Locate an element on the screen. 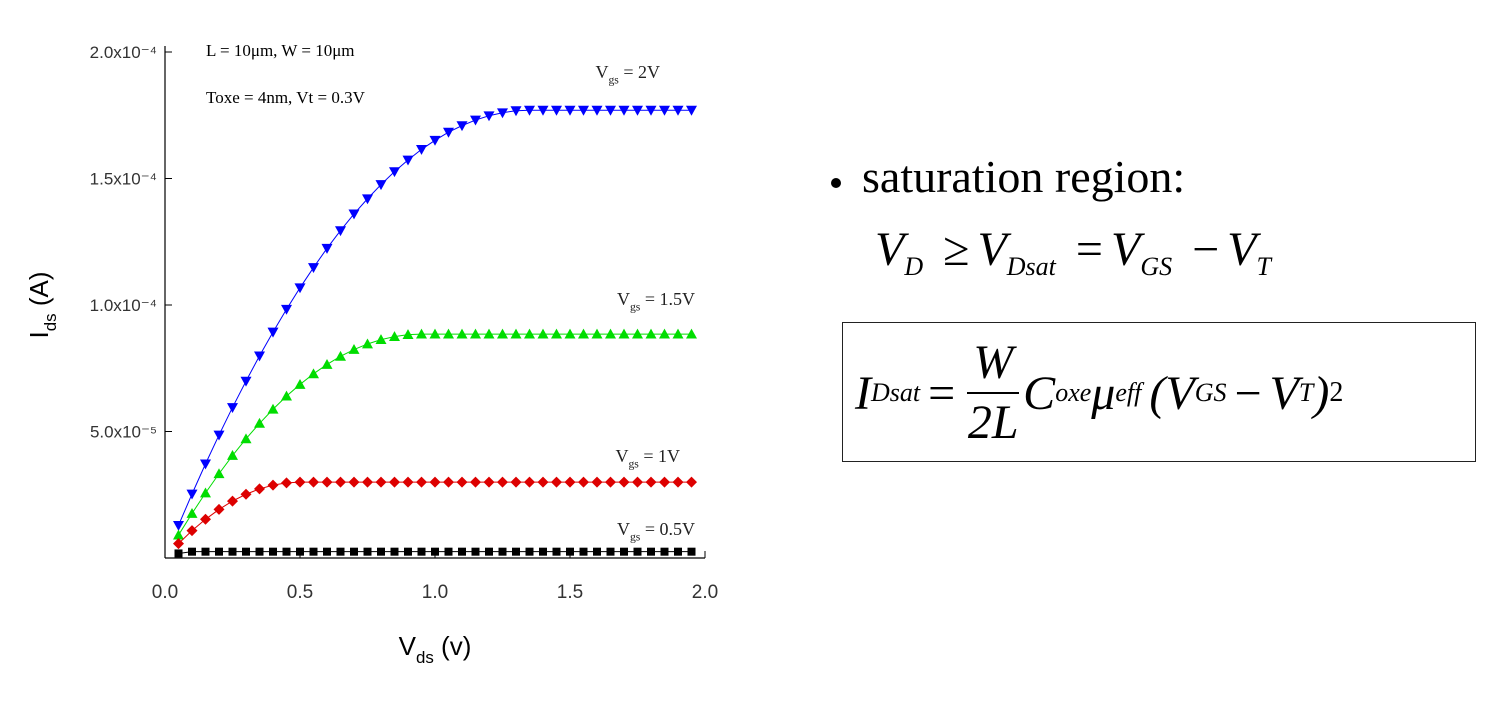  y-tick-label: 5.0x10⁻⁵ is located at coordinates (123, 432).